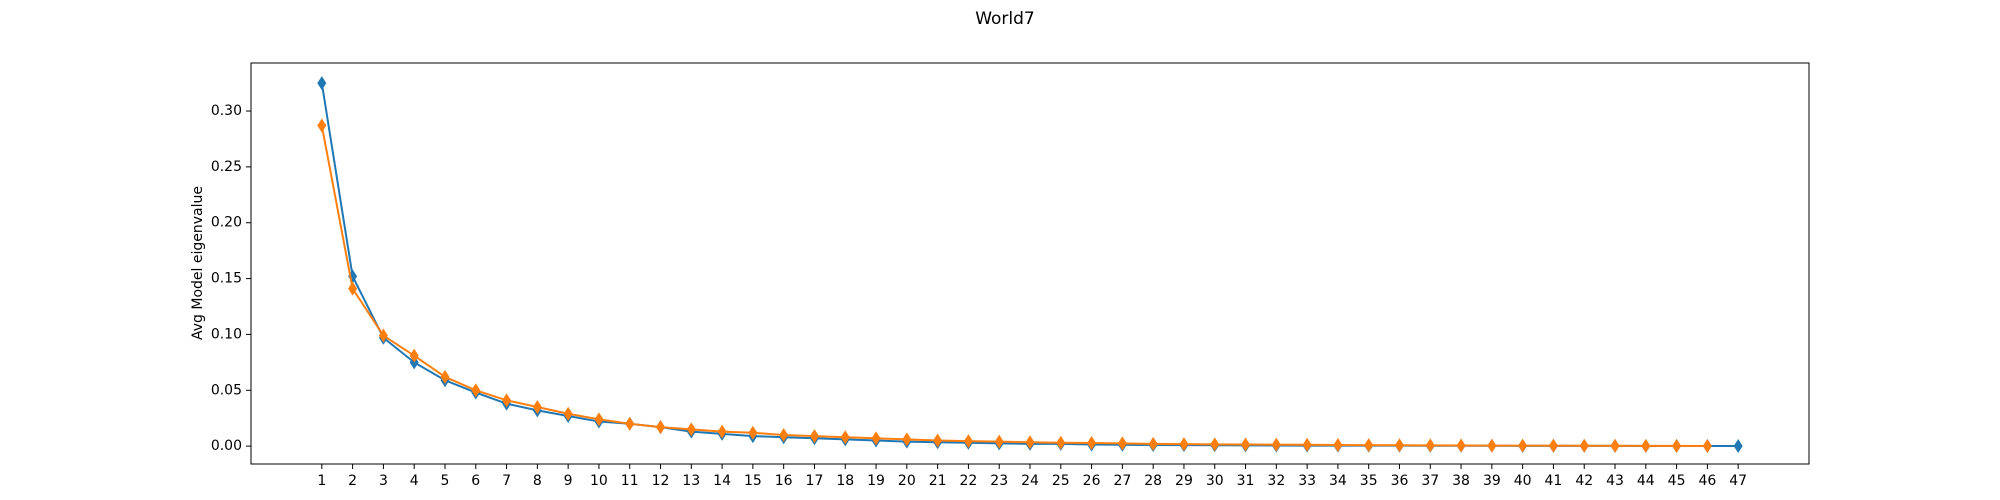  I want to click on x-tick-label: 15, so click(753, 481).